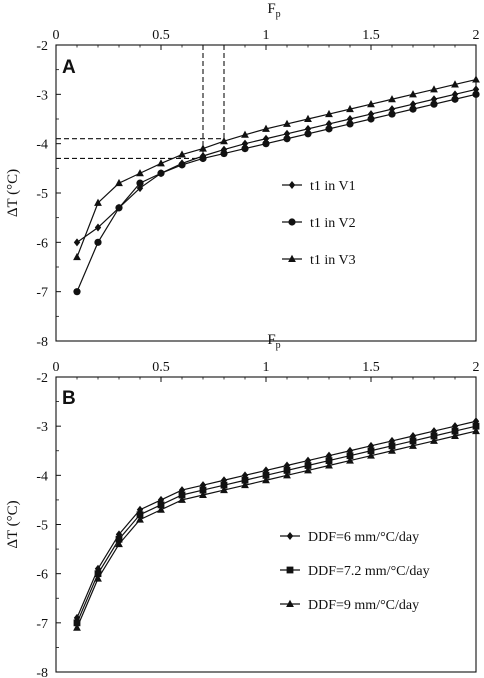 The width and height of the screenshot is (484, 678). Describe the element at coordinates (369, 571) in the screenshot. I see `legend-label: DDF=7.2 mm/°C/day` at that location.